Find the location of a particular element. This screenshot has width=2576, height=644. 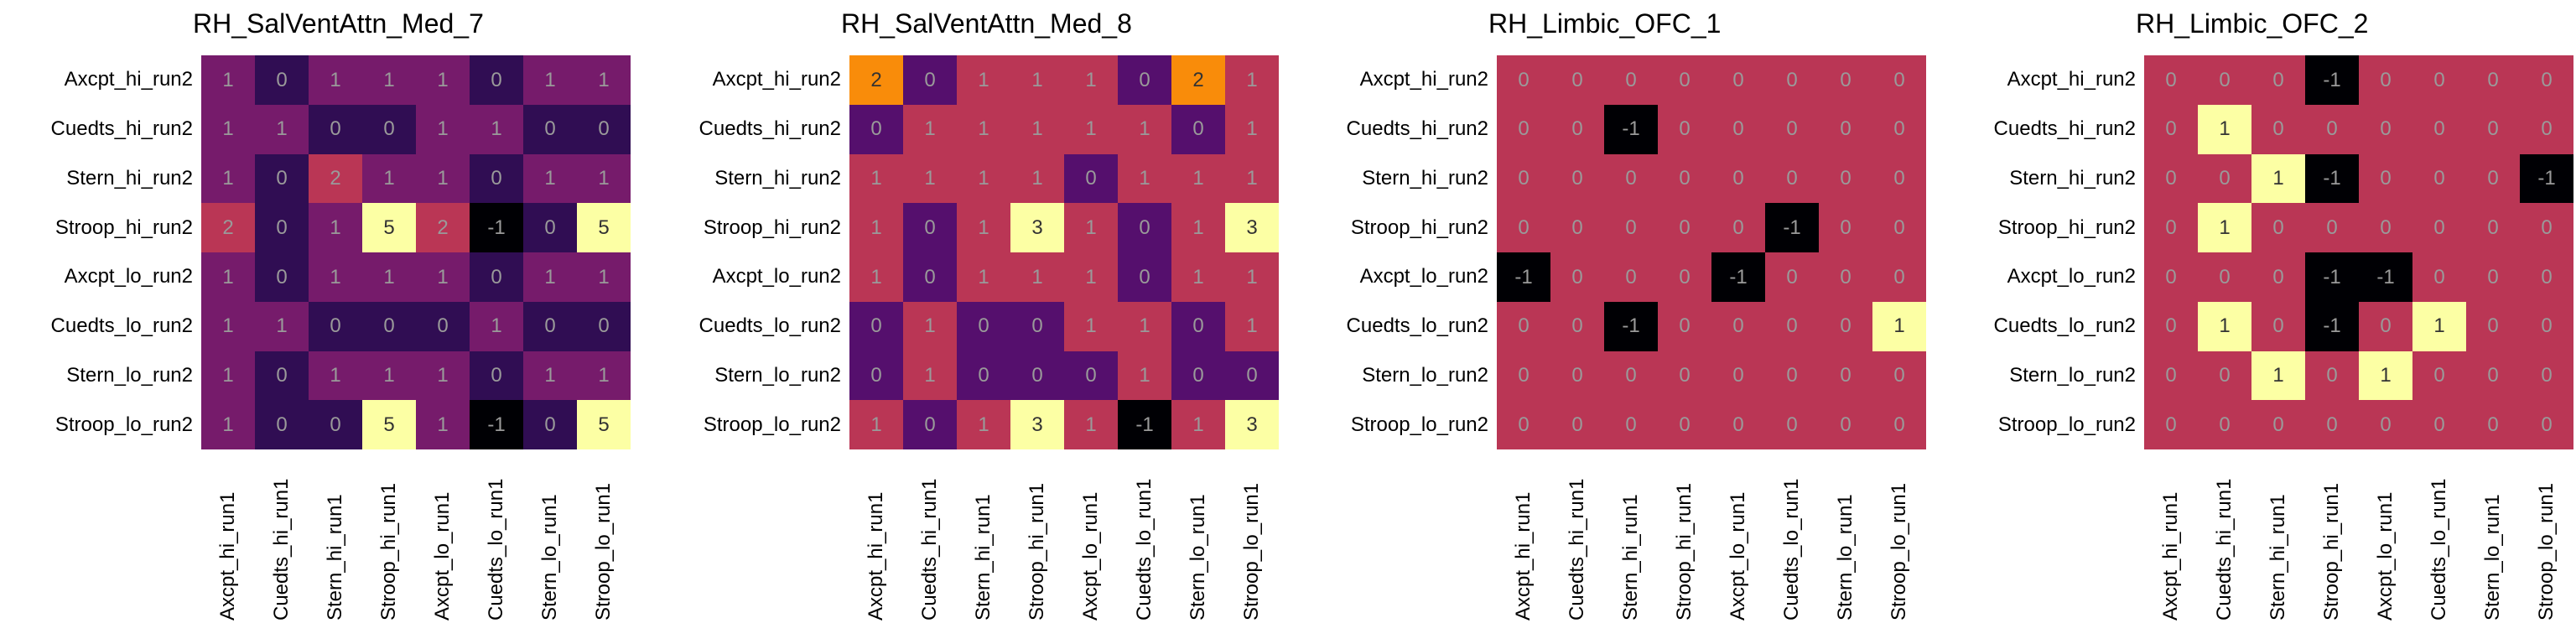

x-tick-label: Stern_hi_run1 is located at coordinates (335, 557).